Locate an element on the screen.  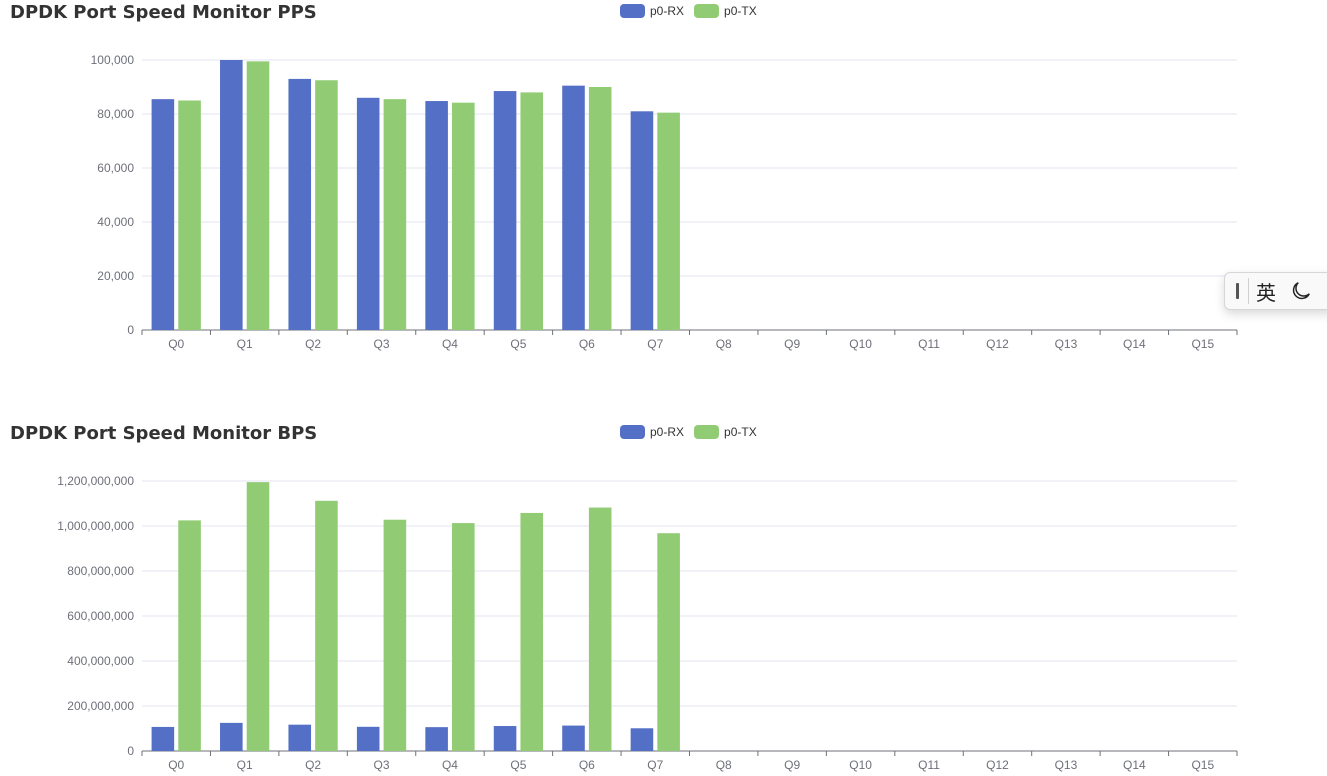
y-tick-label: 60,000 is located at coordinates (115, 168).